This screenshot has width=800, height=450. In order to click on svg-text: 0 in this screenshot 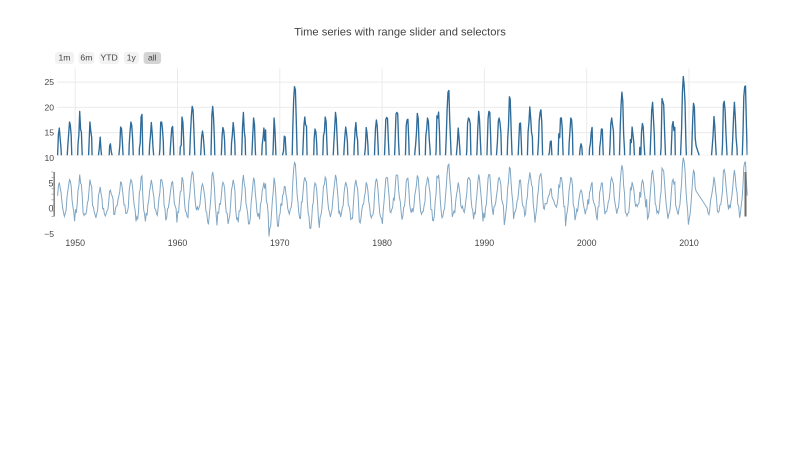, I will do `click(50, 209)`.